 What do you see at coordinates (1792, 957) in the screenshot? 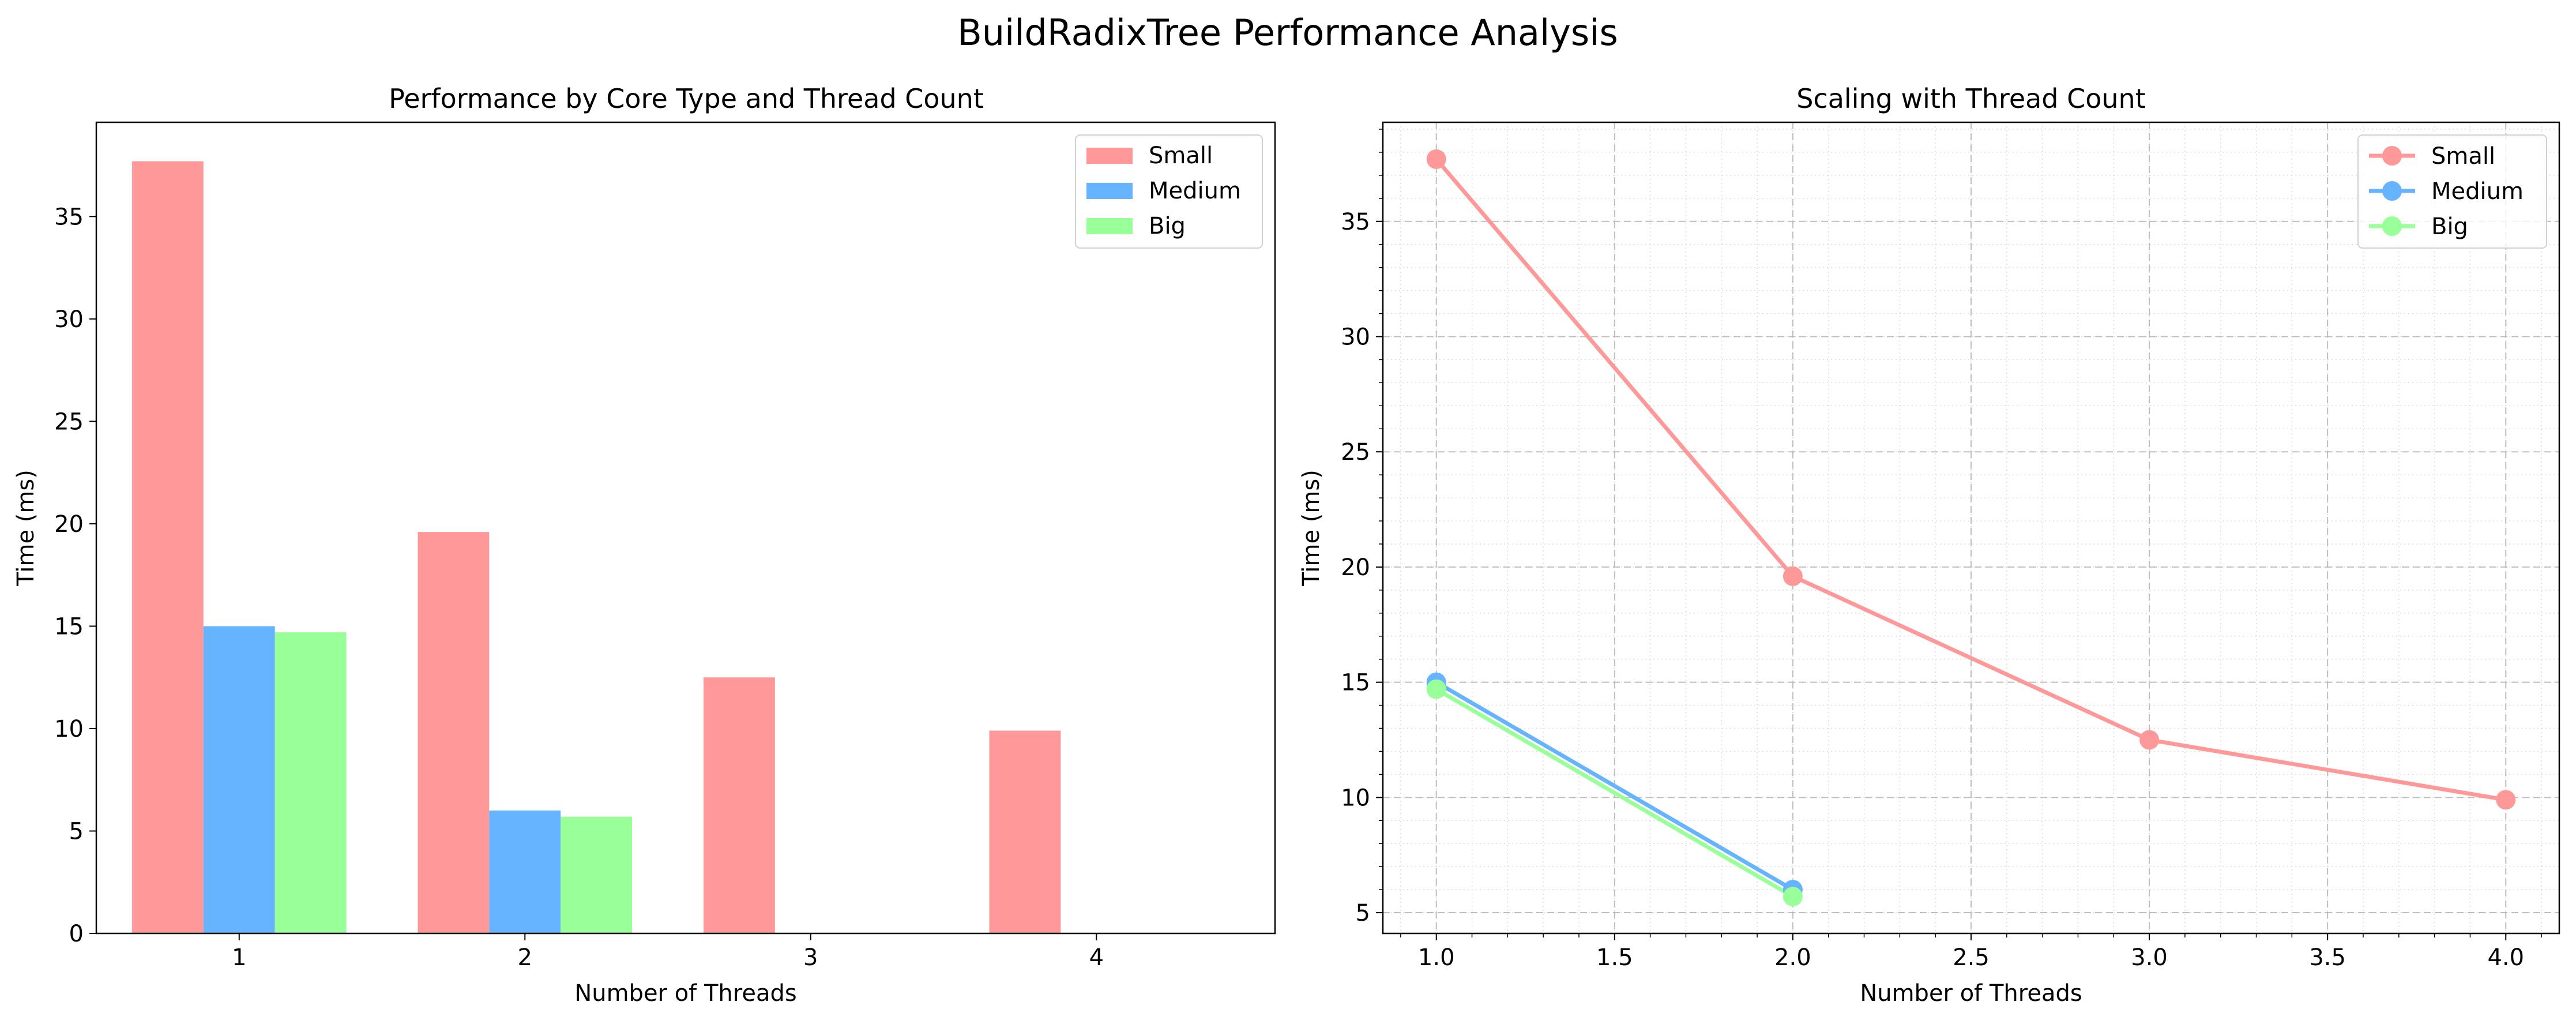
I see `x-tick-label: 2.0` at bounding box center [1792, 957].